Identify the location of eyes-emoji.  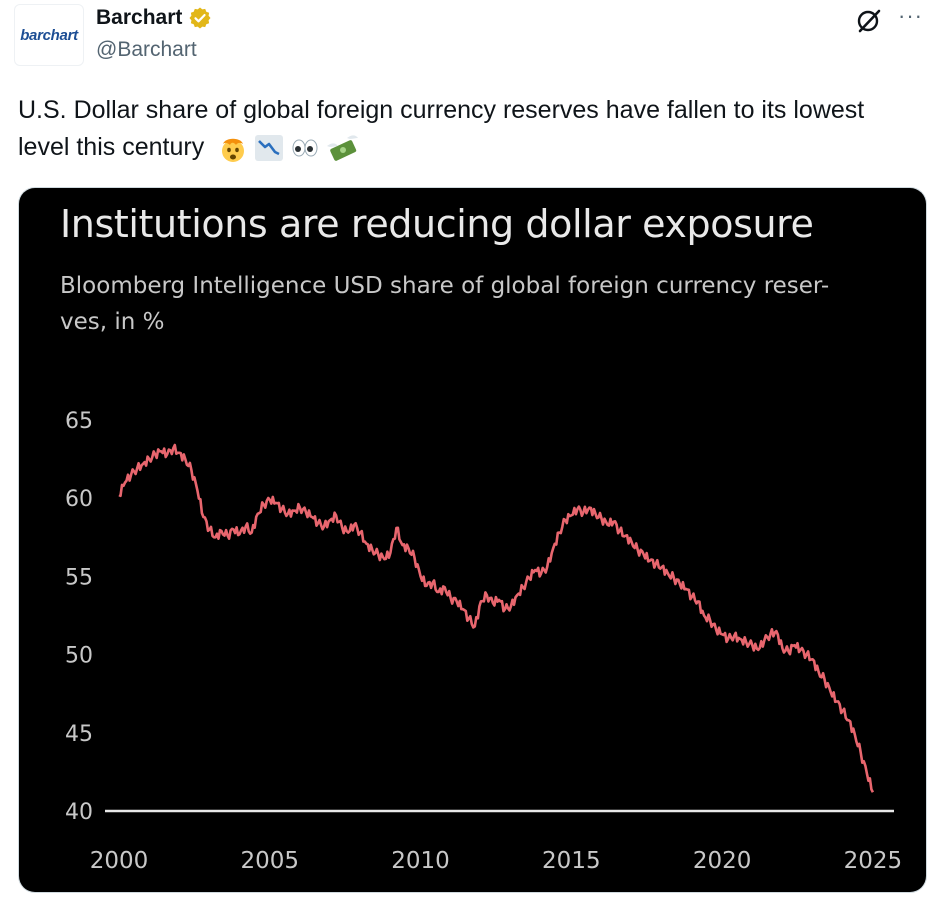
(305, 148).